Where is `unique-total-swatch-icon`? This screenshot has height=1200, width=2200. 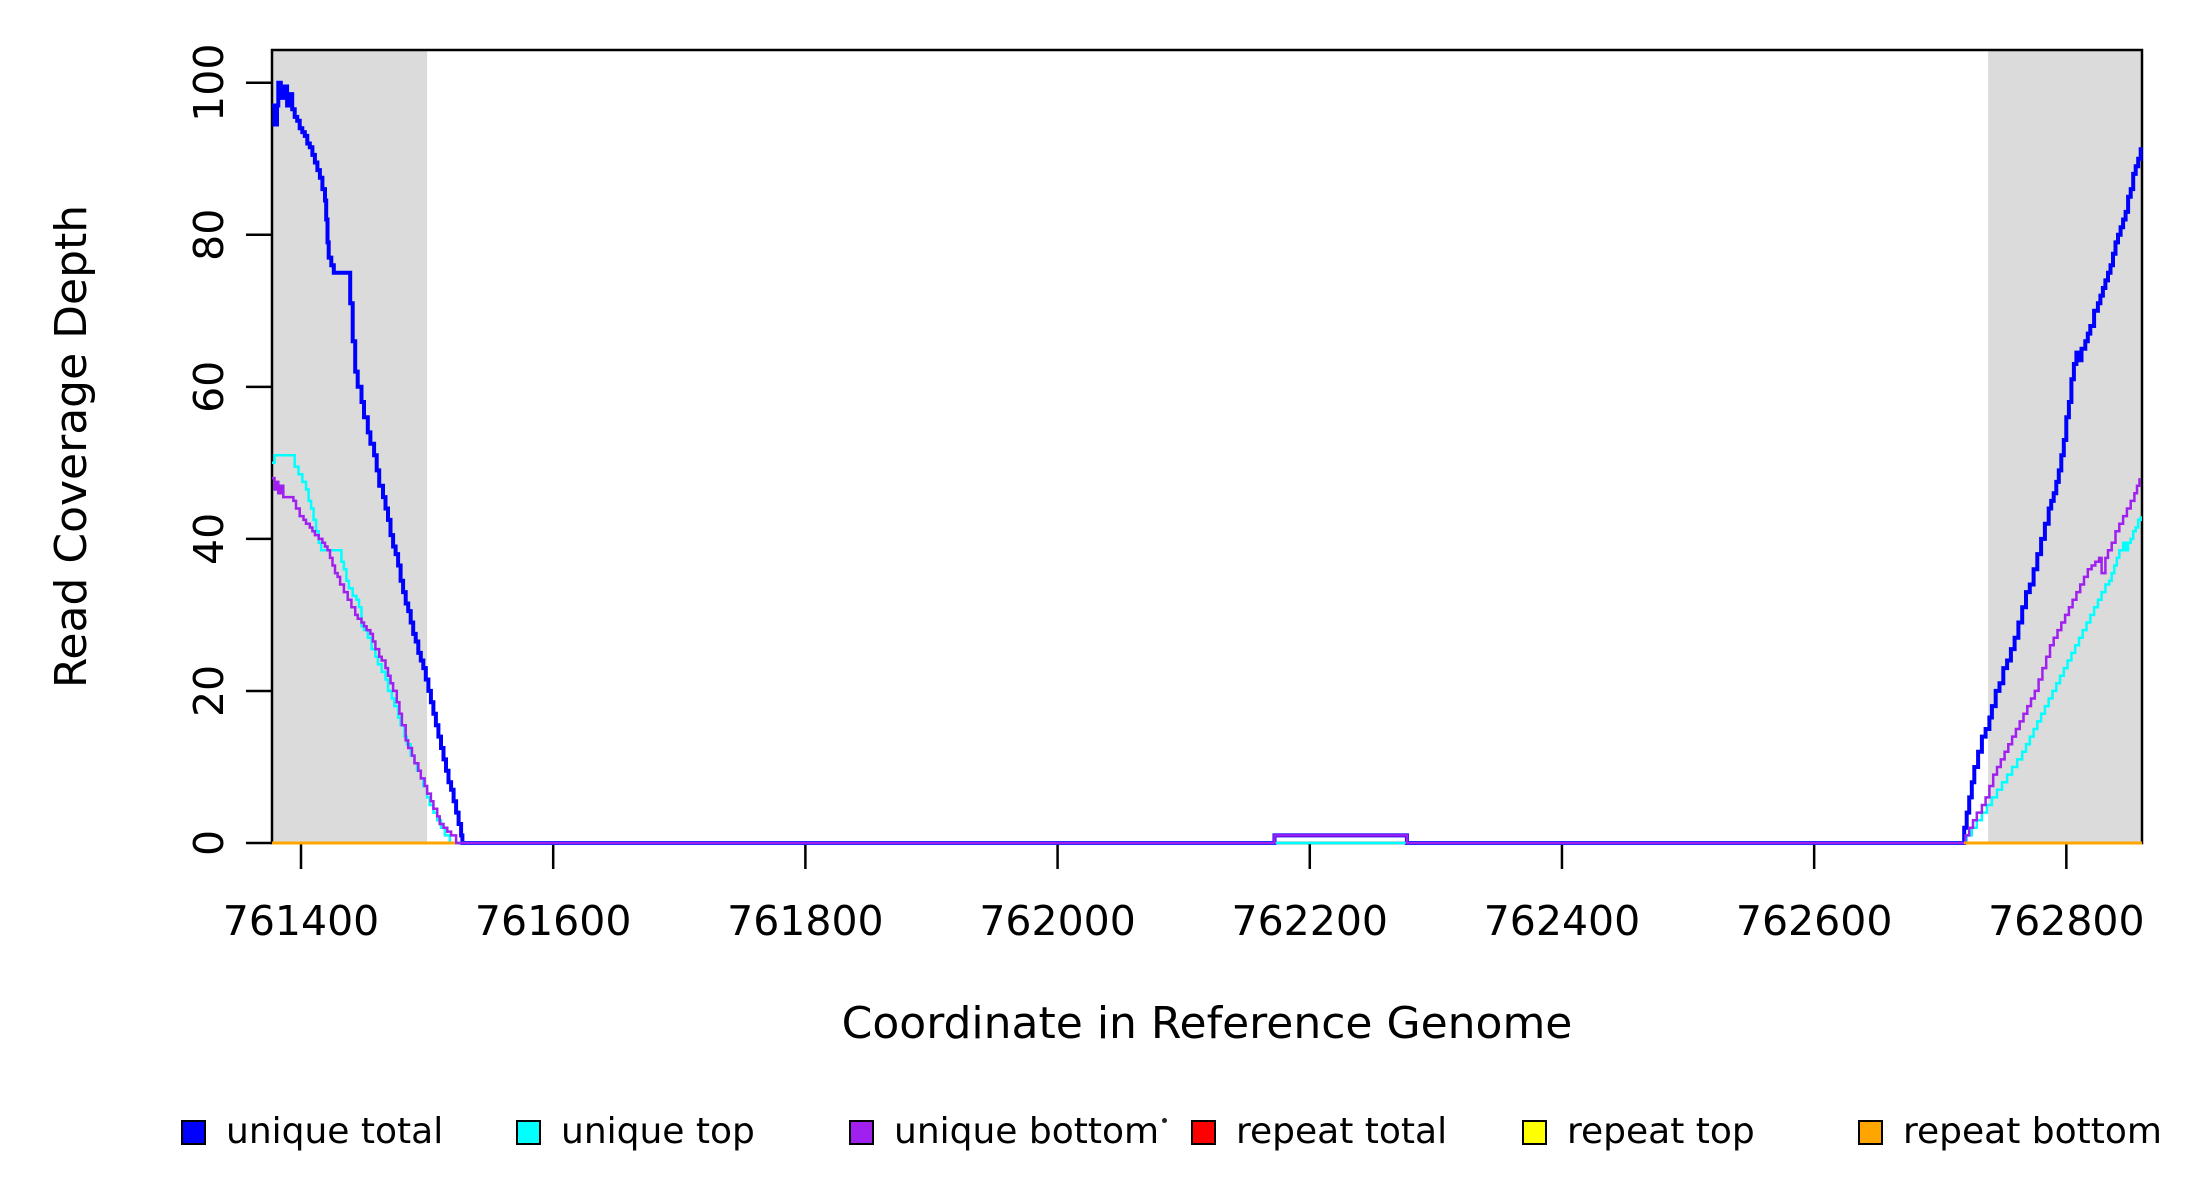 unique-total-swatch-icon is located at coordinates (193, 1132).